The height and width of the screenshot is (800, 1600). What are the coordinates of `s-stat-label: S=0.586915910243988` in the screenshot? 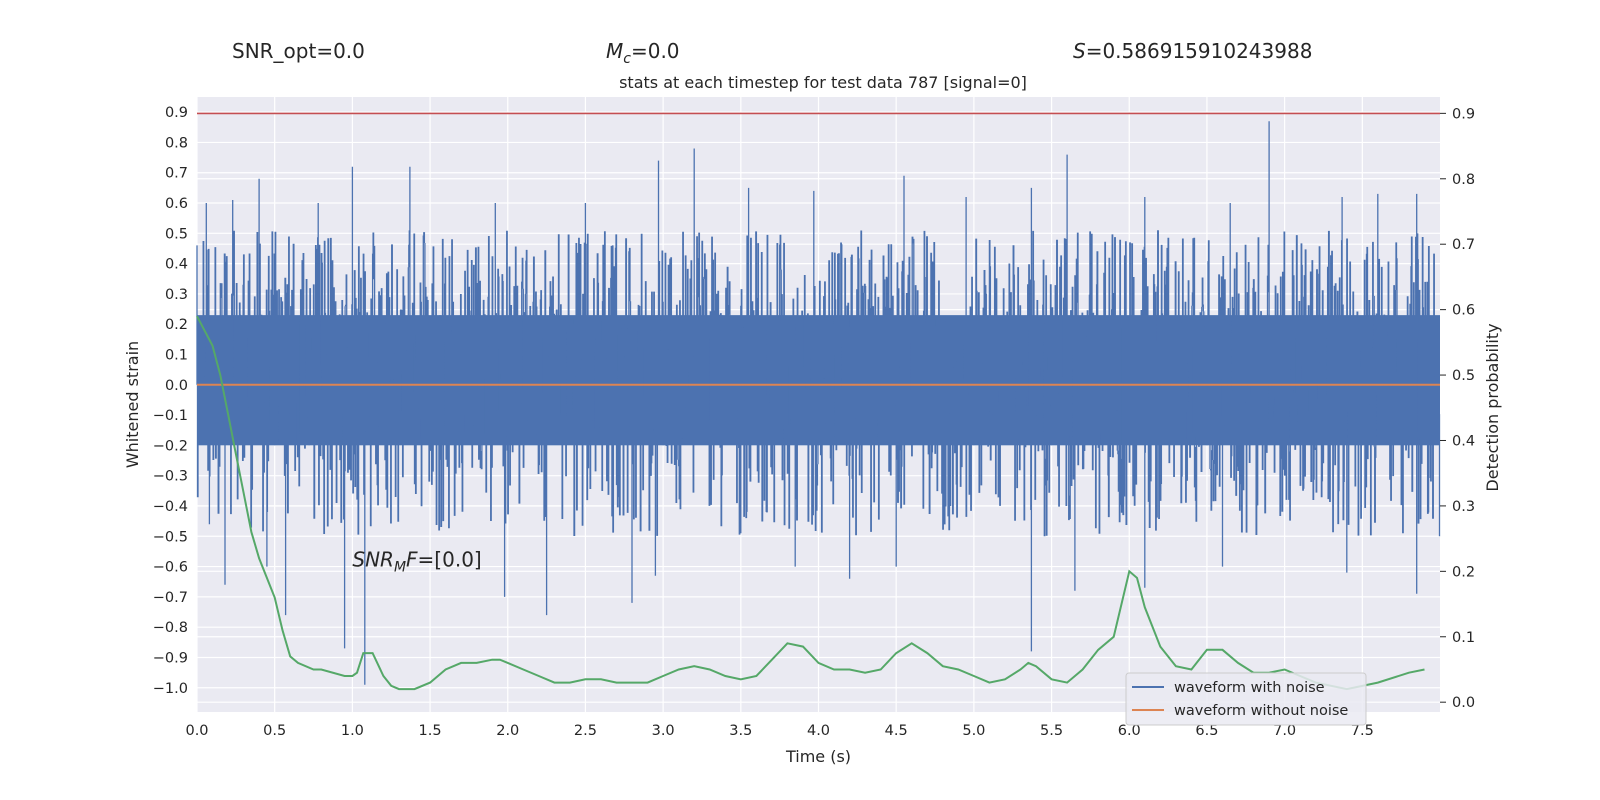 It's located at (1192, 51).